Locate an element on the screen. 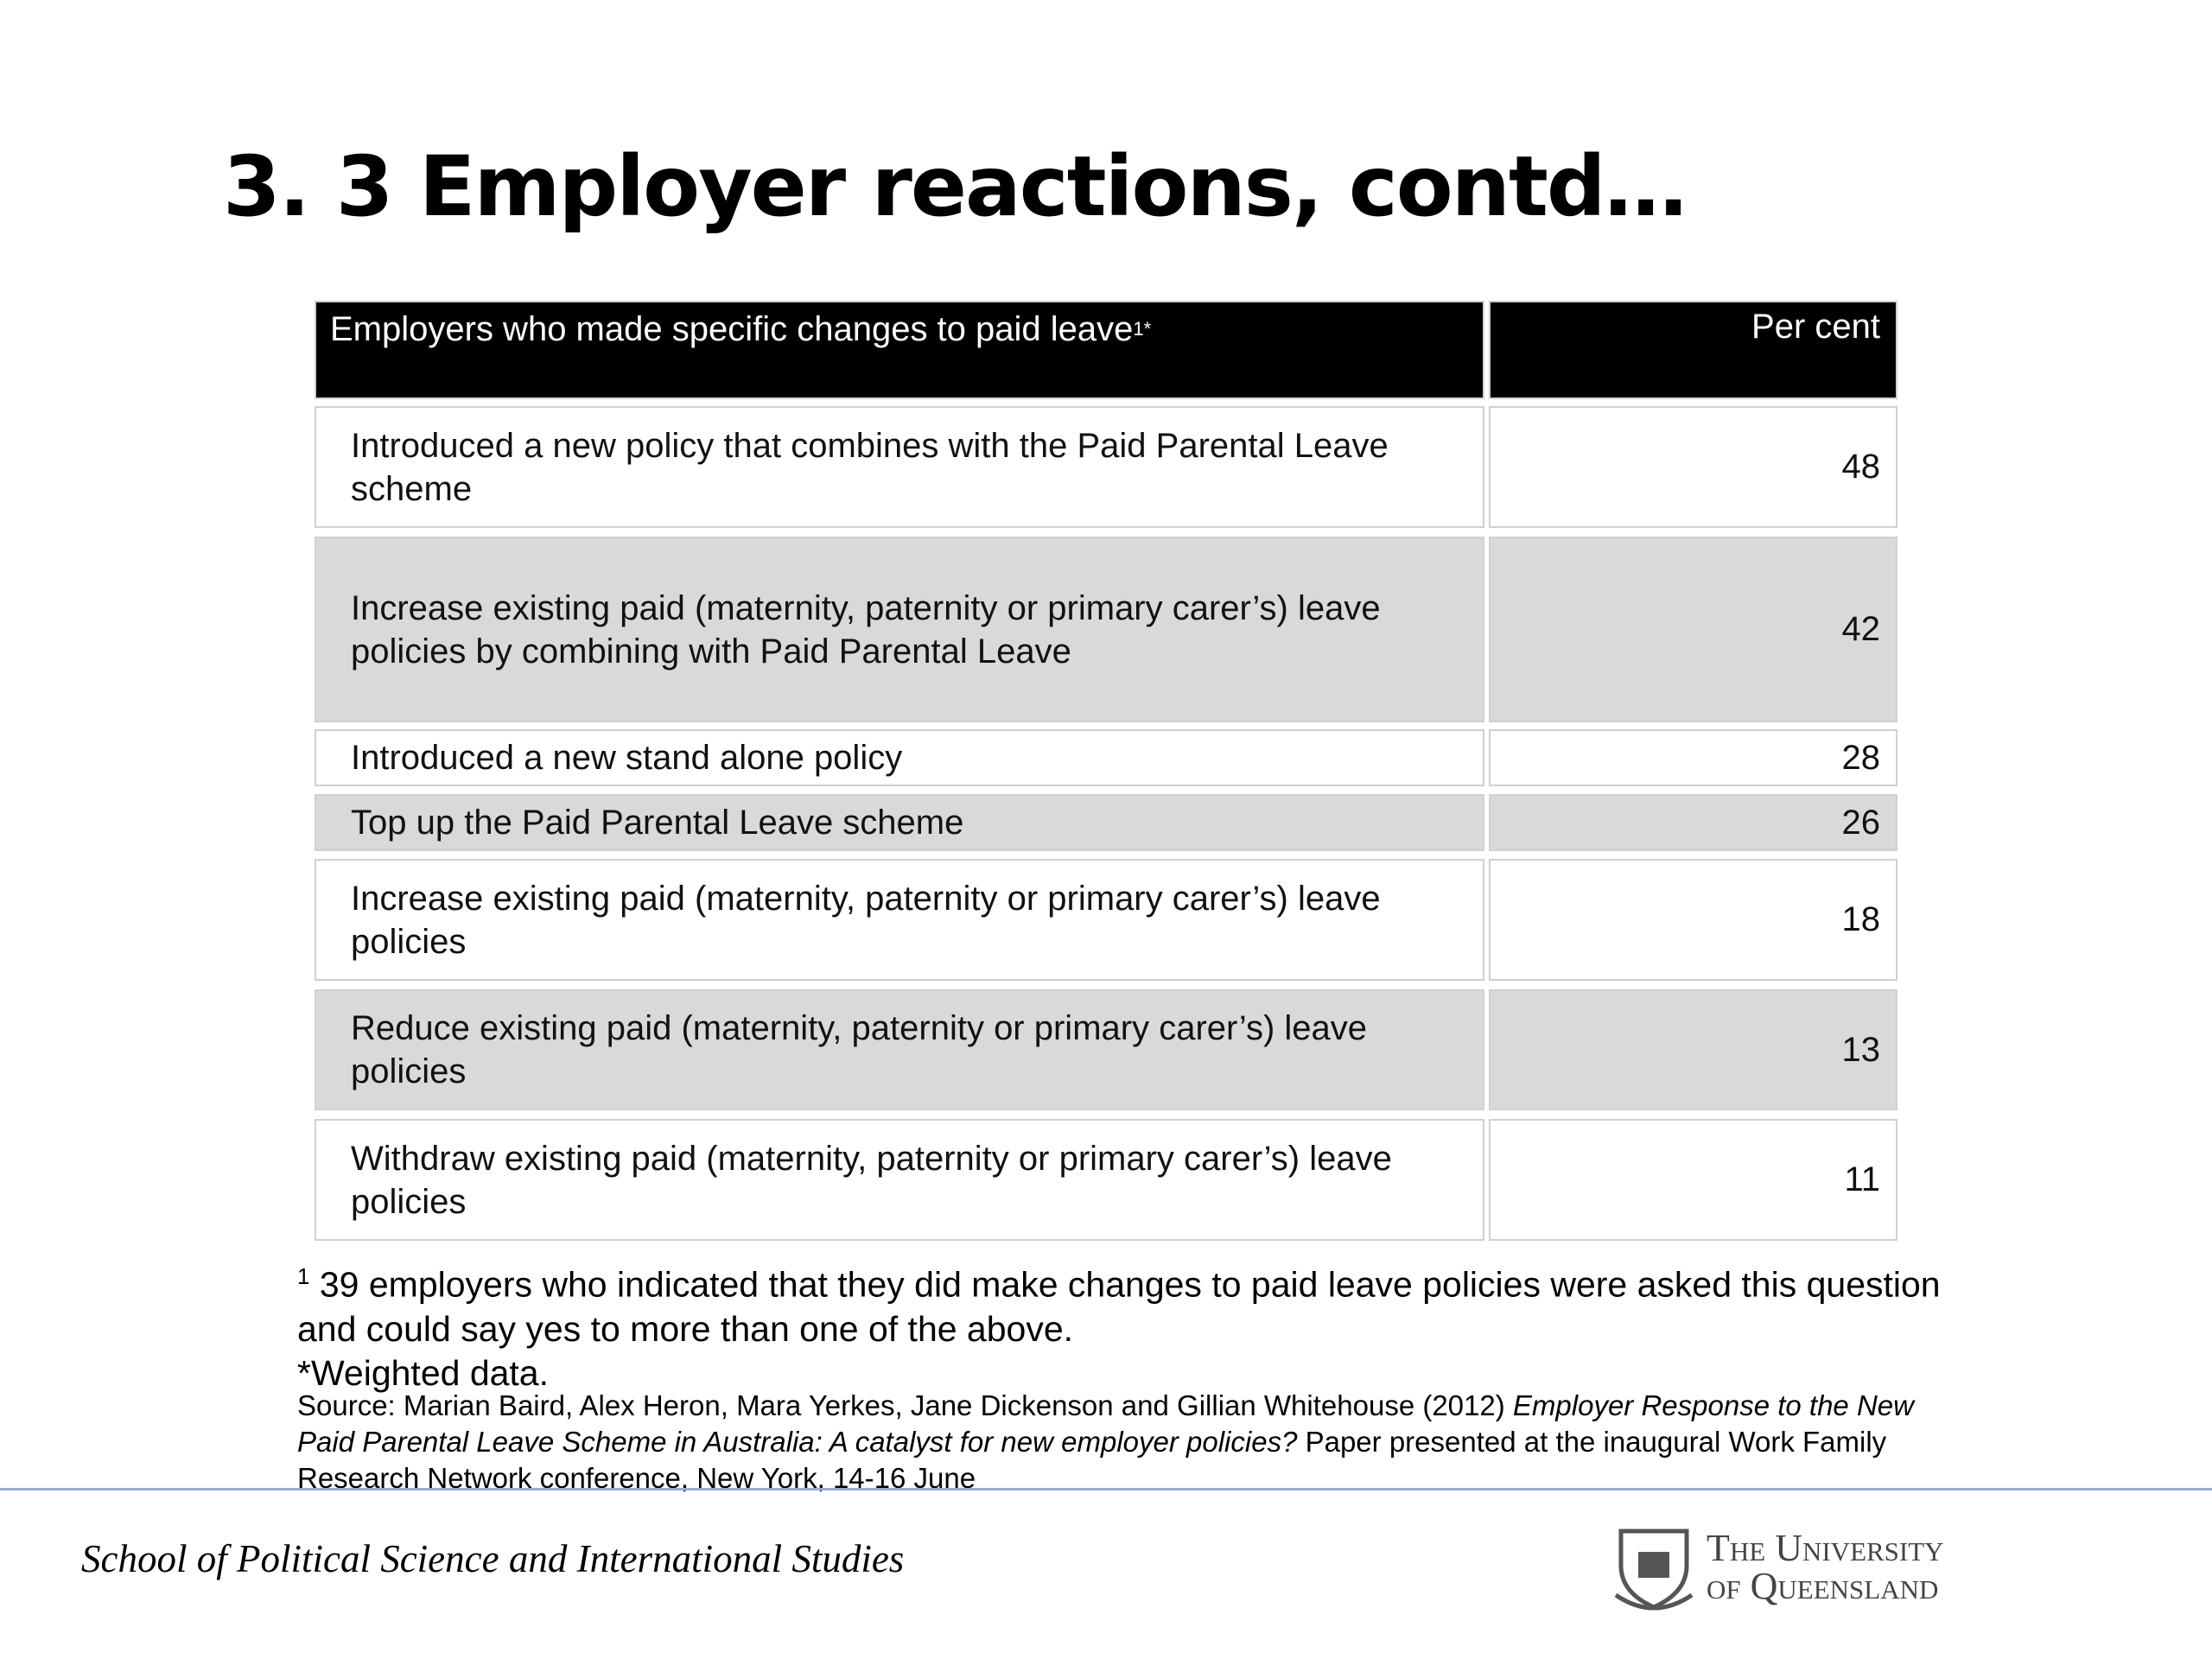 The width and height of the screenshot is (2212, 1659). row-value: 11 is located at coordinates (1693, 1180).